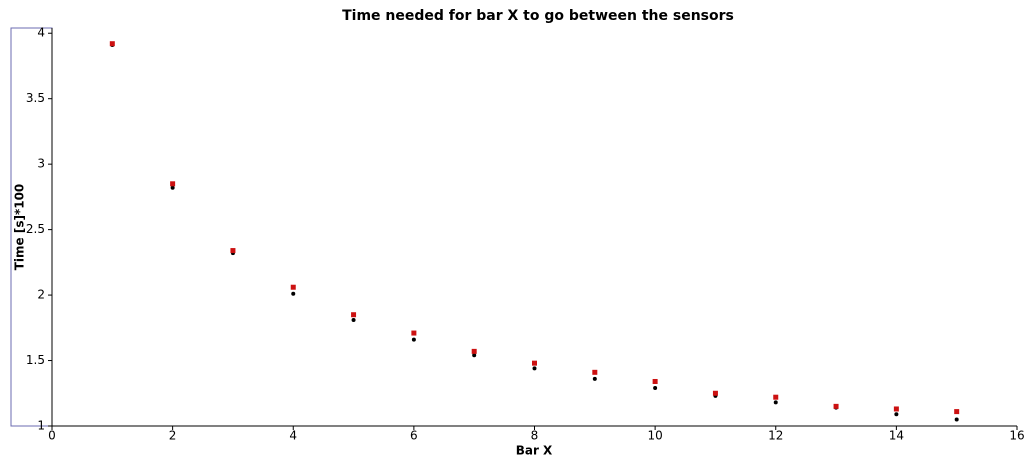  What do you see at coordinates (41, 164) in the screenshot?
I see `y-tick-label: 3` at bounding box center [41, 164].